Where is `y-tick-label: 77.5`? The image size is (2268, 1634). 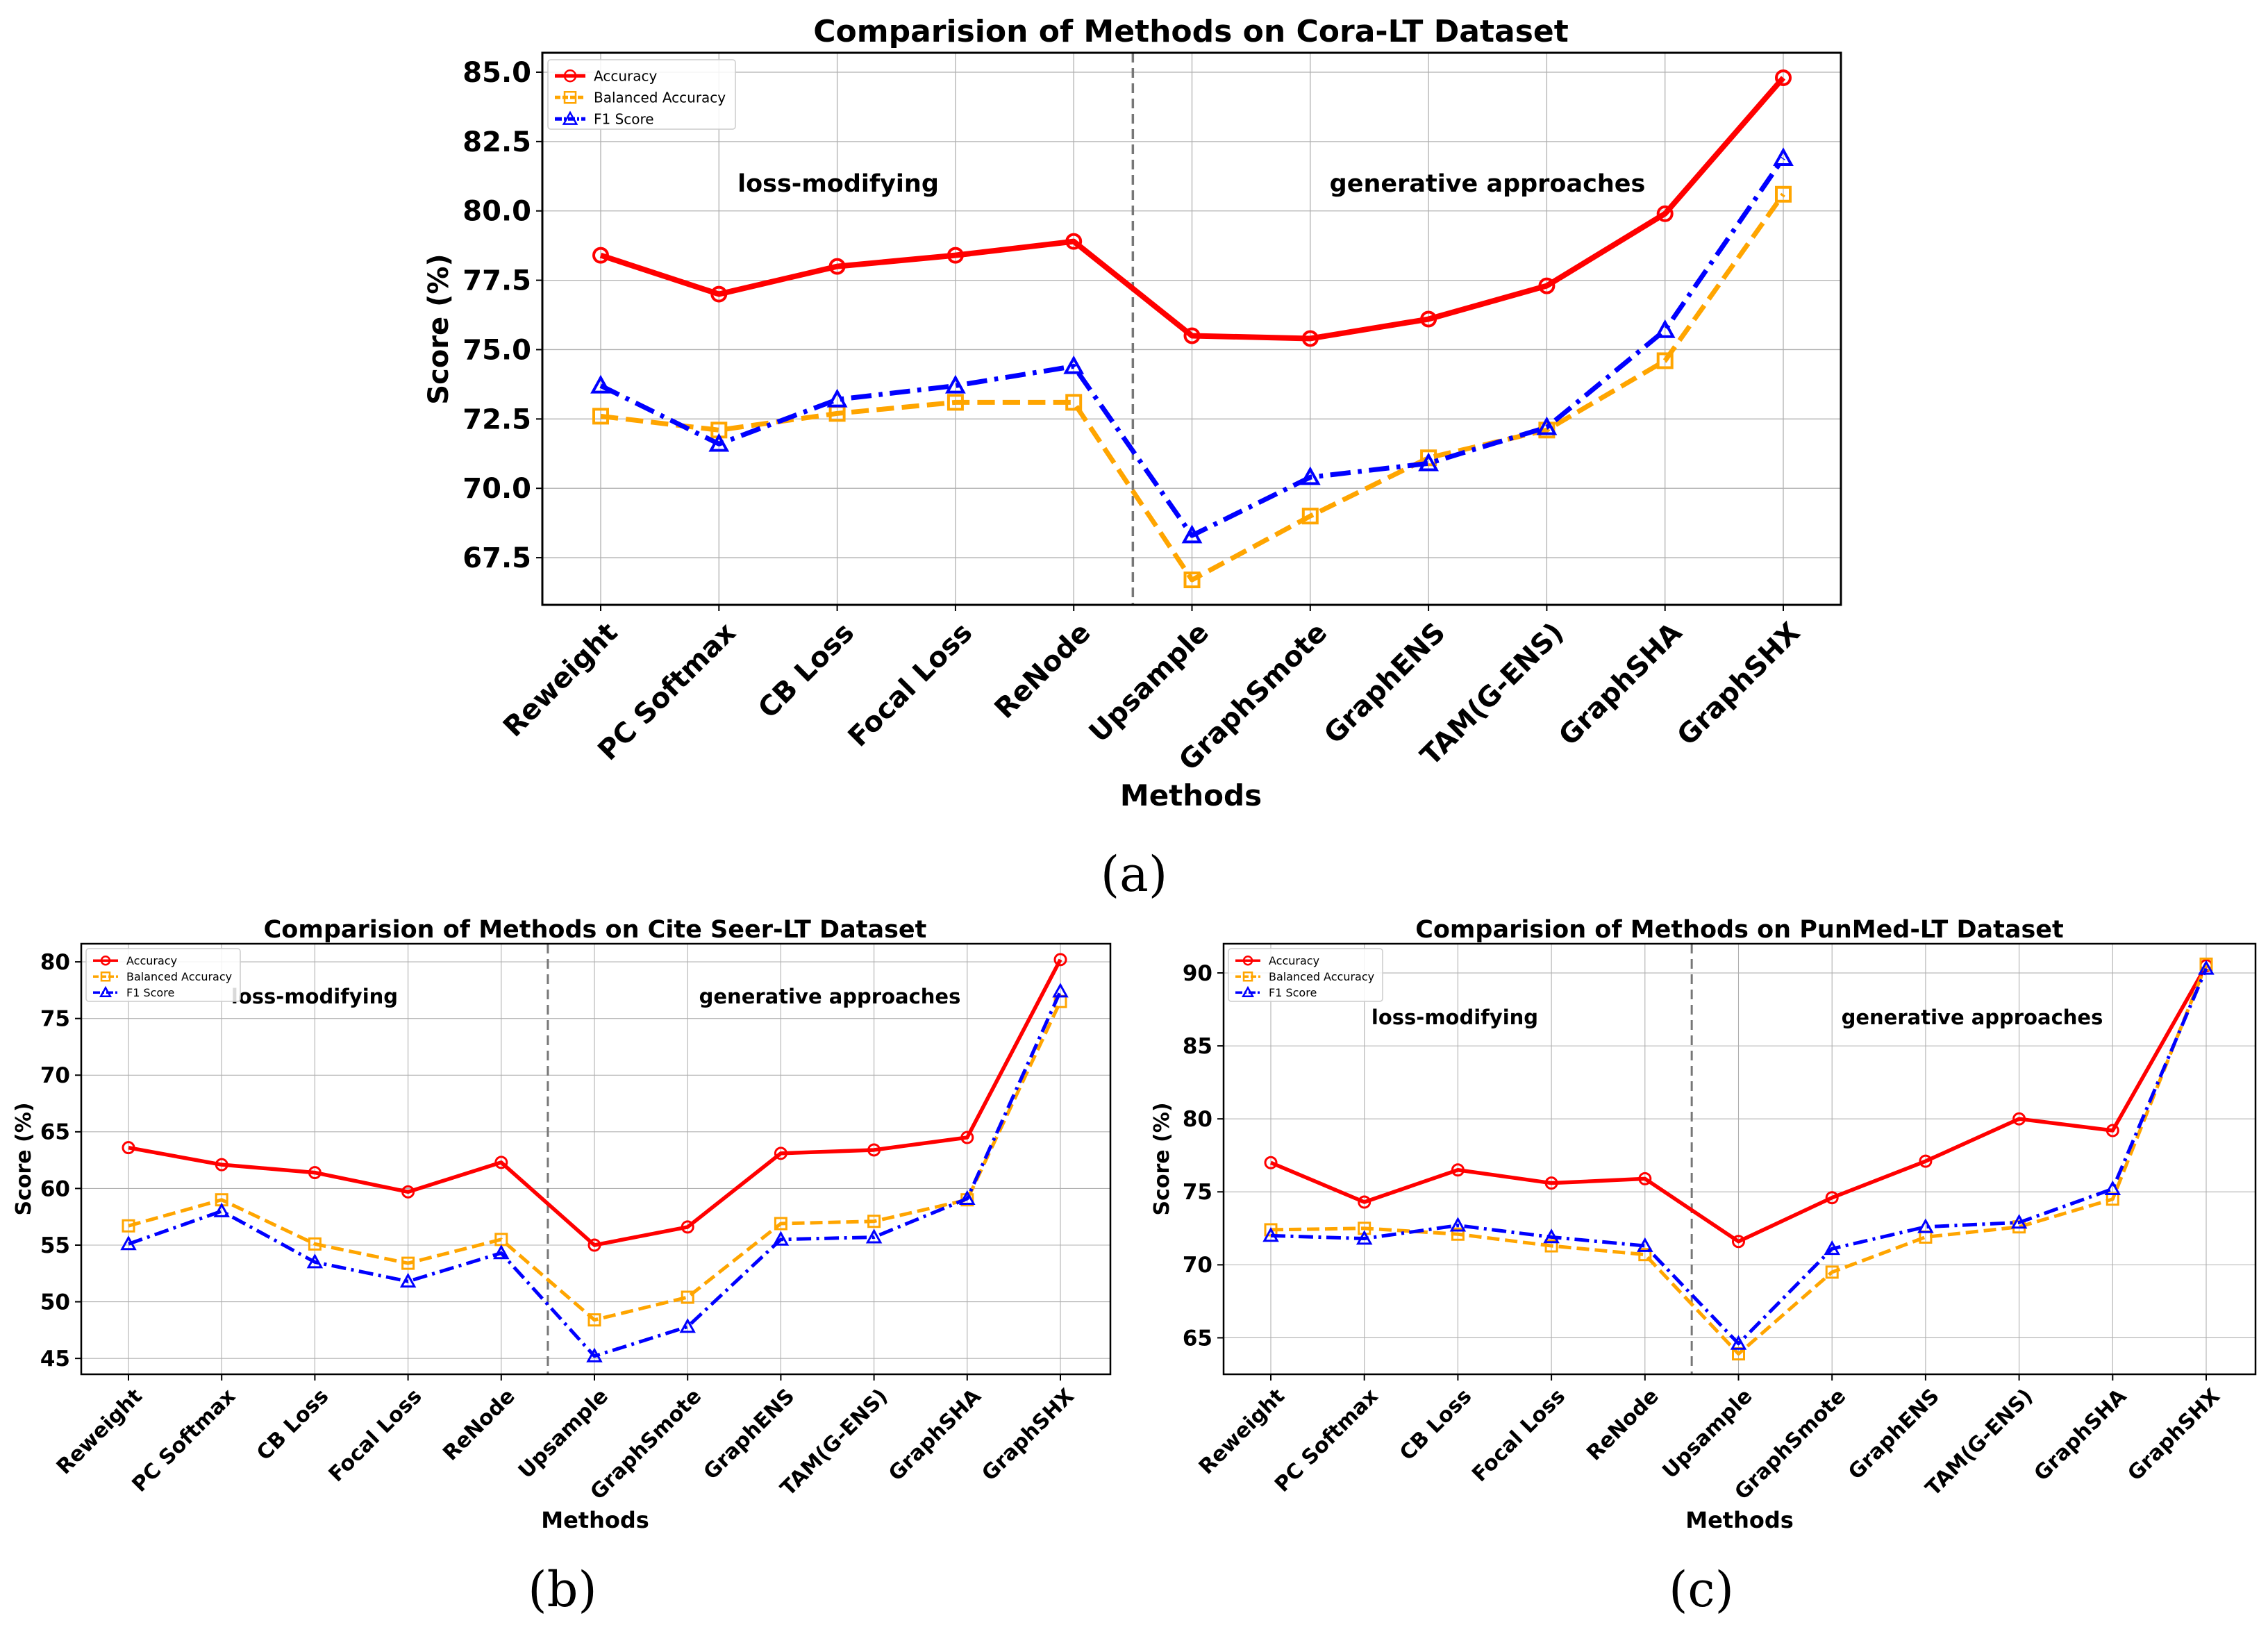
y-tick-label: 77.5 is located at coordinates (496, 281).